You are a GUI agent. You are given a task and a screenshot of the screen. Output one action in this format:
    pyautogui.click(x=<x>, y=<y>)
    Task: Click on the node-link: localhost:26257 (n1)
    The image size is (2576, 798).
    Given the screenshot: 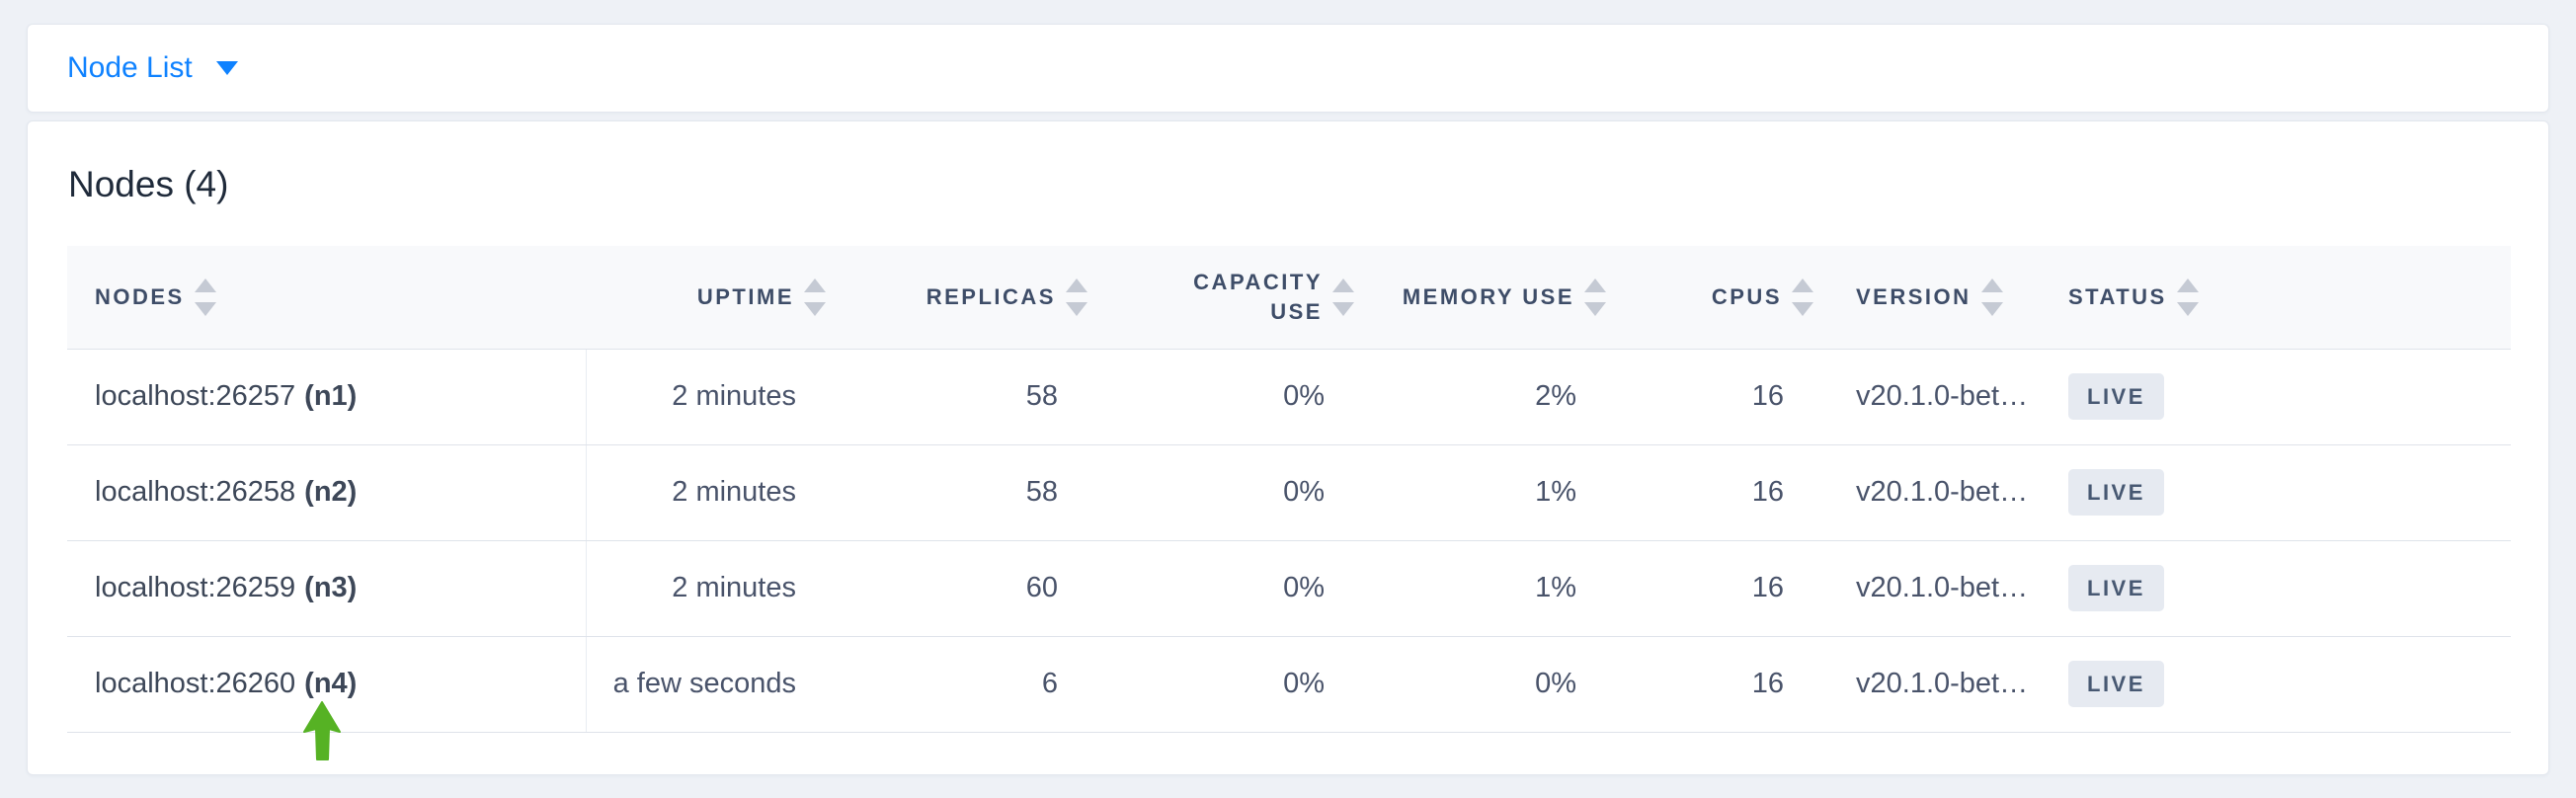 What is the action you would take?
    pyautogui.click(x=226, y=396)
    